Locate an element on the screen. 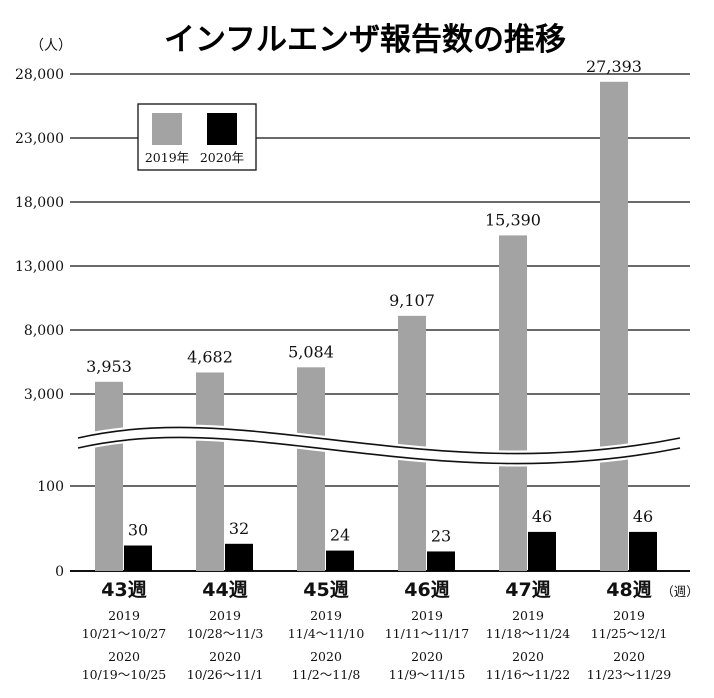  y-tick-label: 28,000 is located at coordinates (39, 75).